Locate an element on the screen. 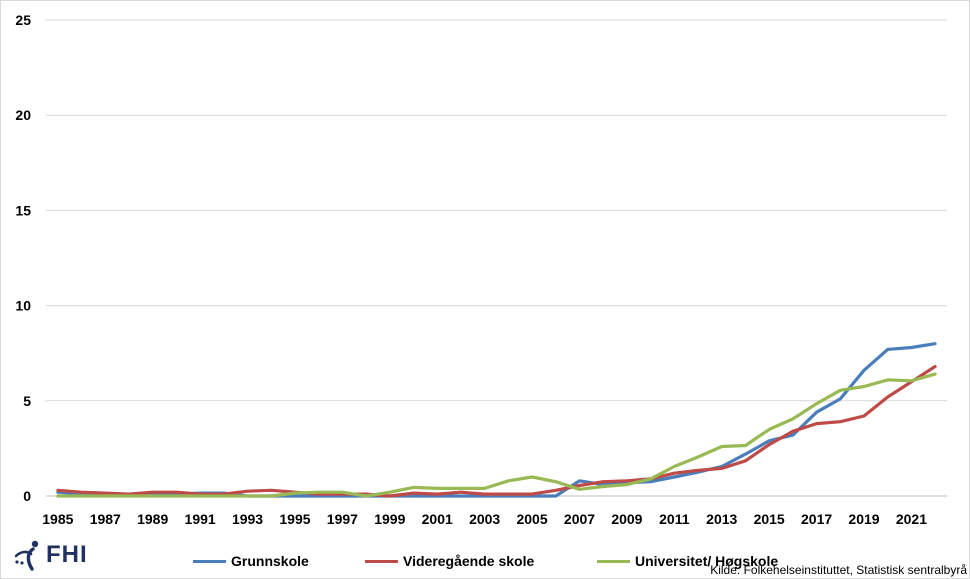  x-tick-label: 2011 is located at coordinates (674, 519).